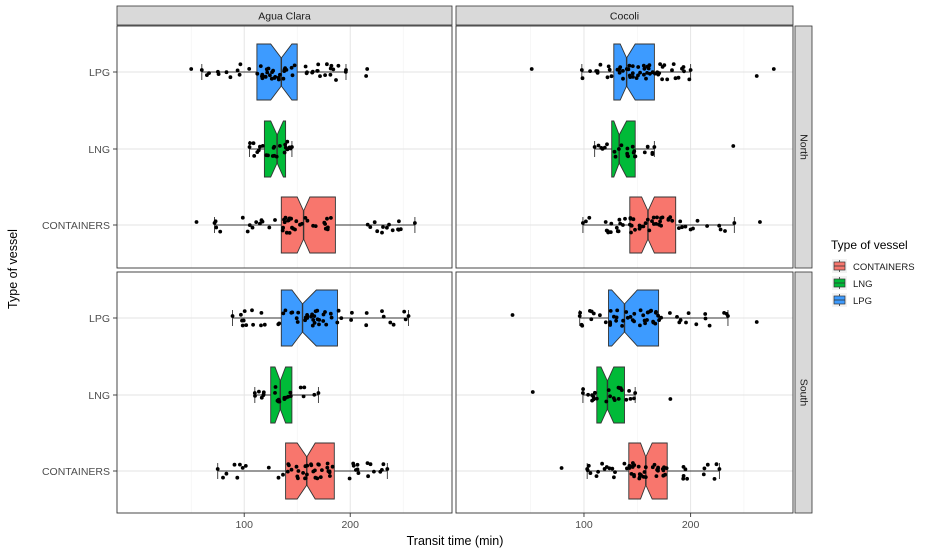 The width and height of the screenshot is (926, 551). I want to click on facet-label-column: Cocoli, so click(624, 17).